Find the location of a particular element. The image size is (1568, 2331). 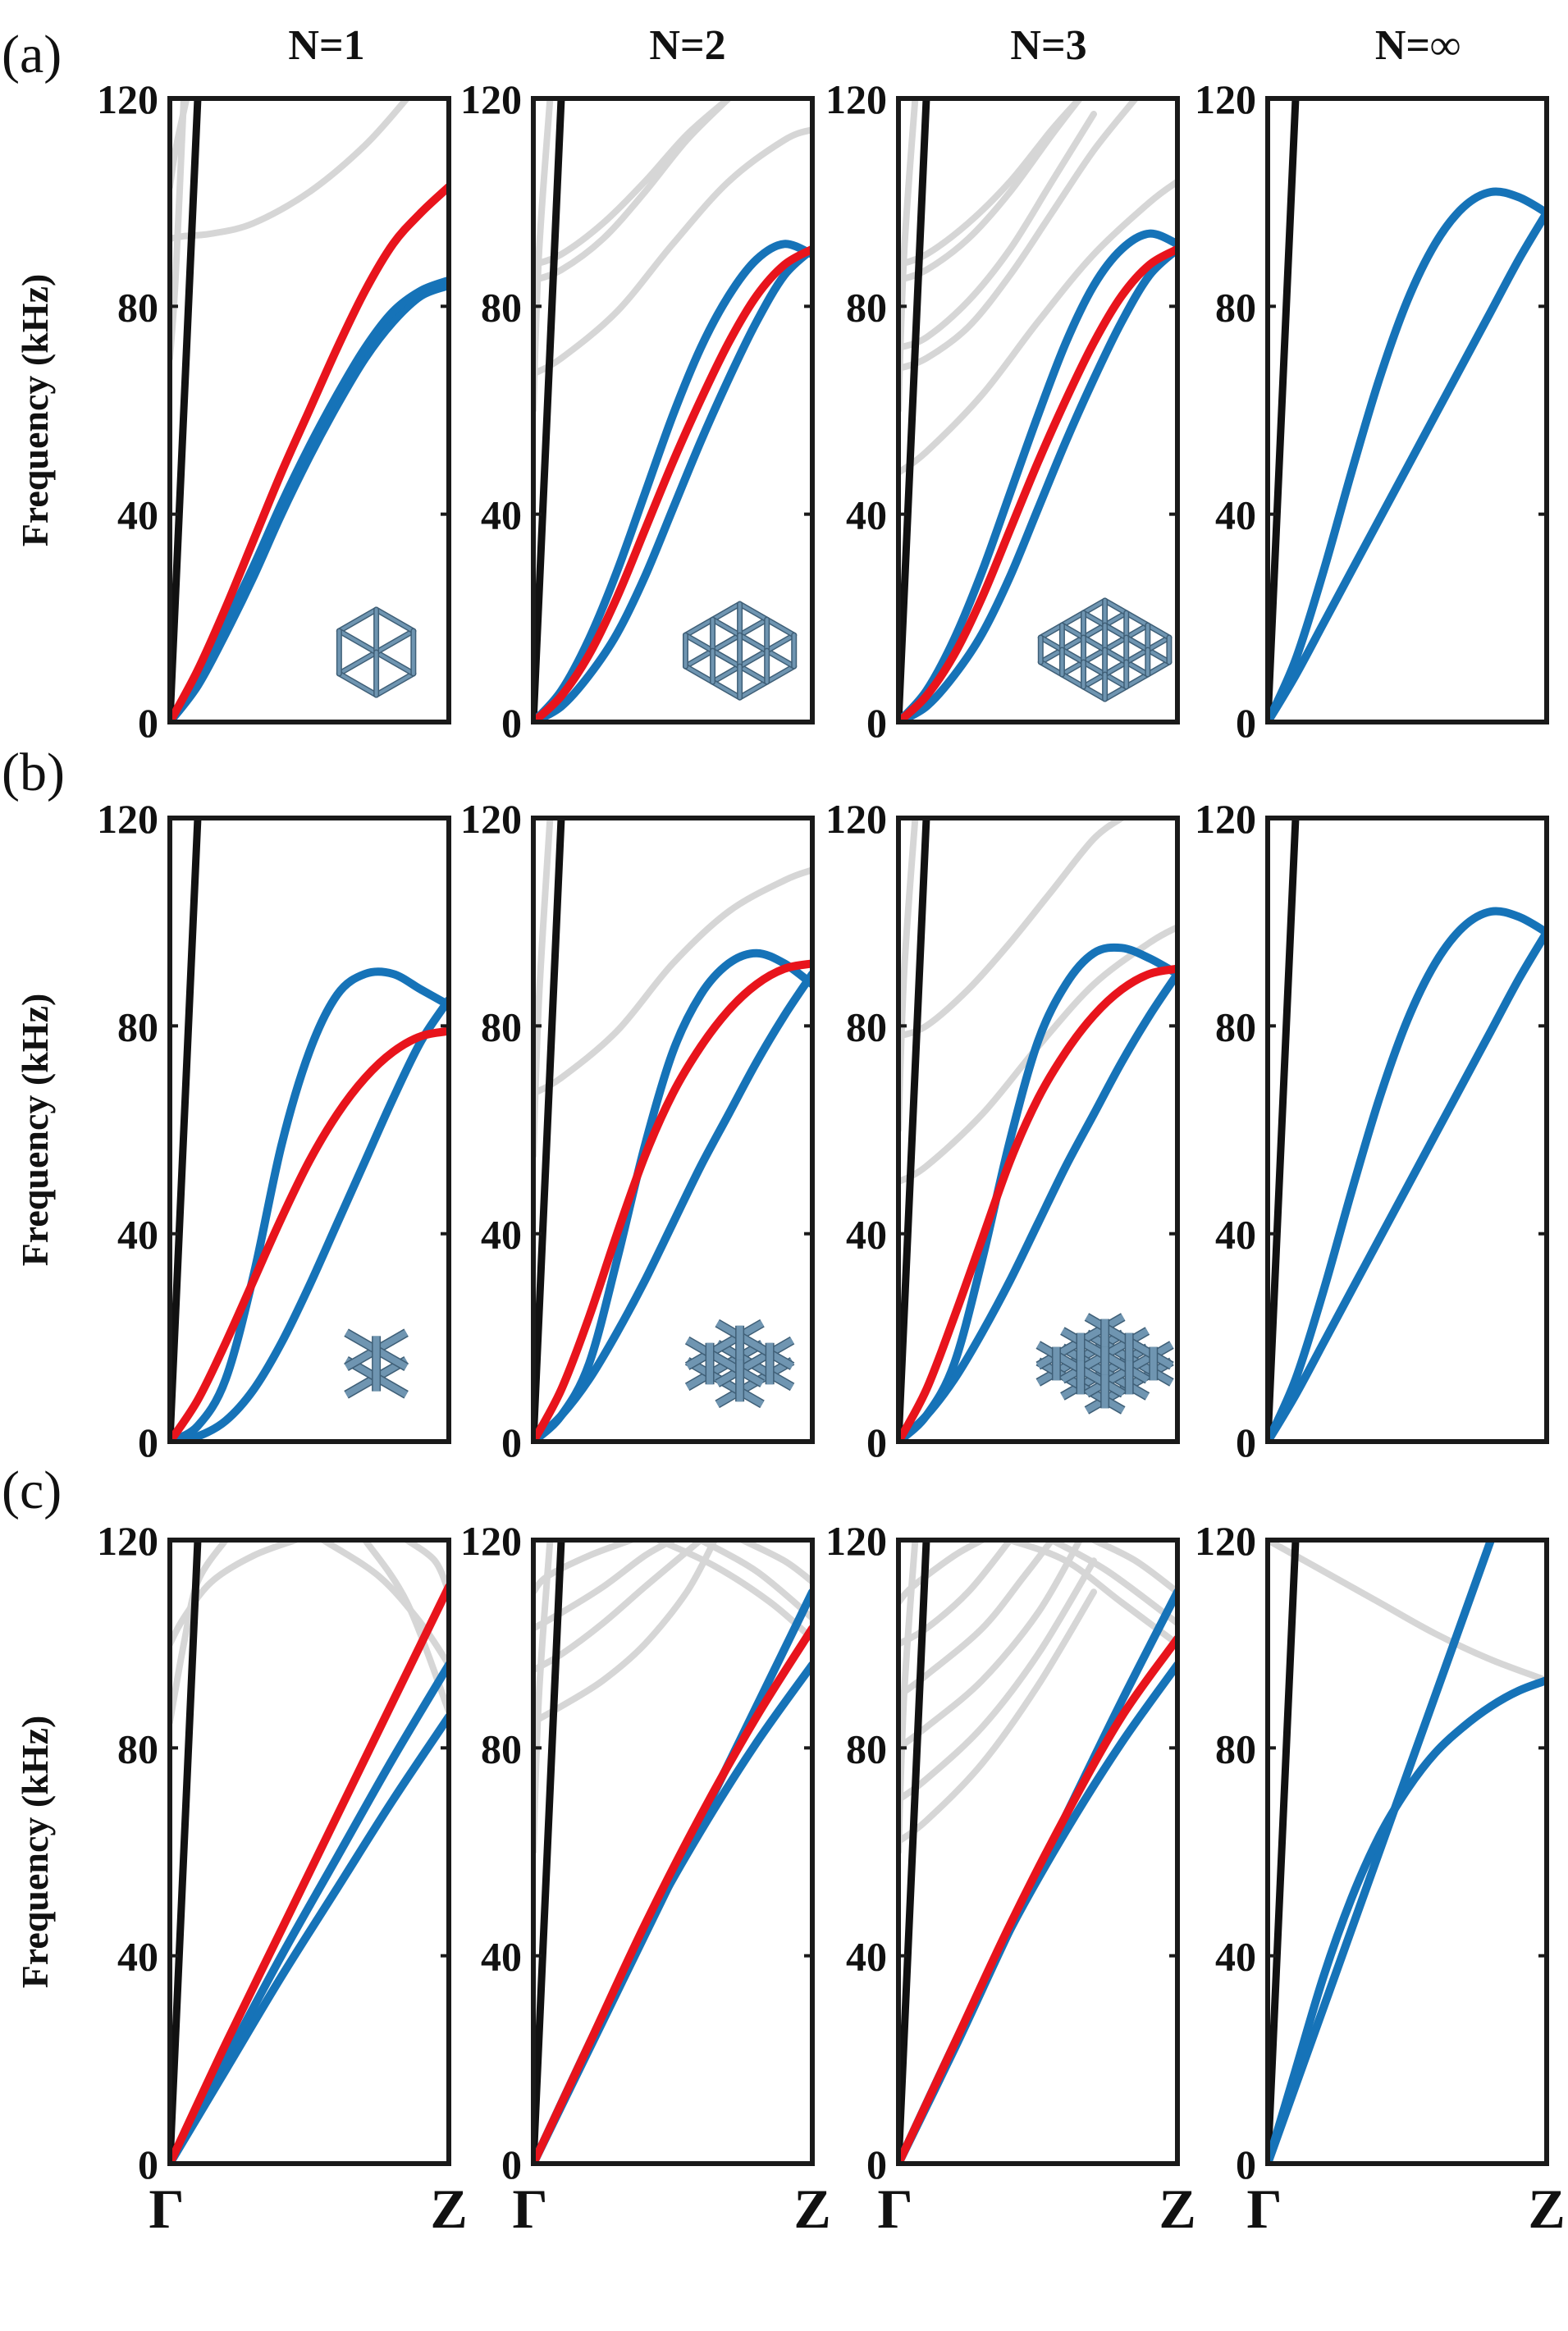

panel-b-n1 is located at coordinates (309, 1130).